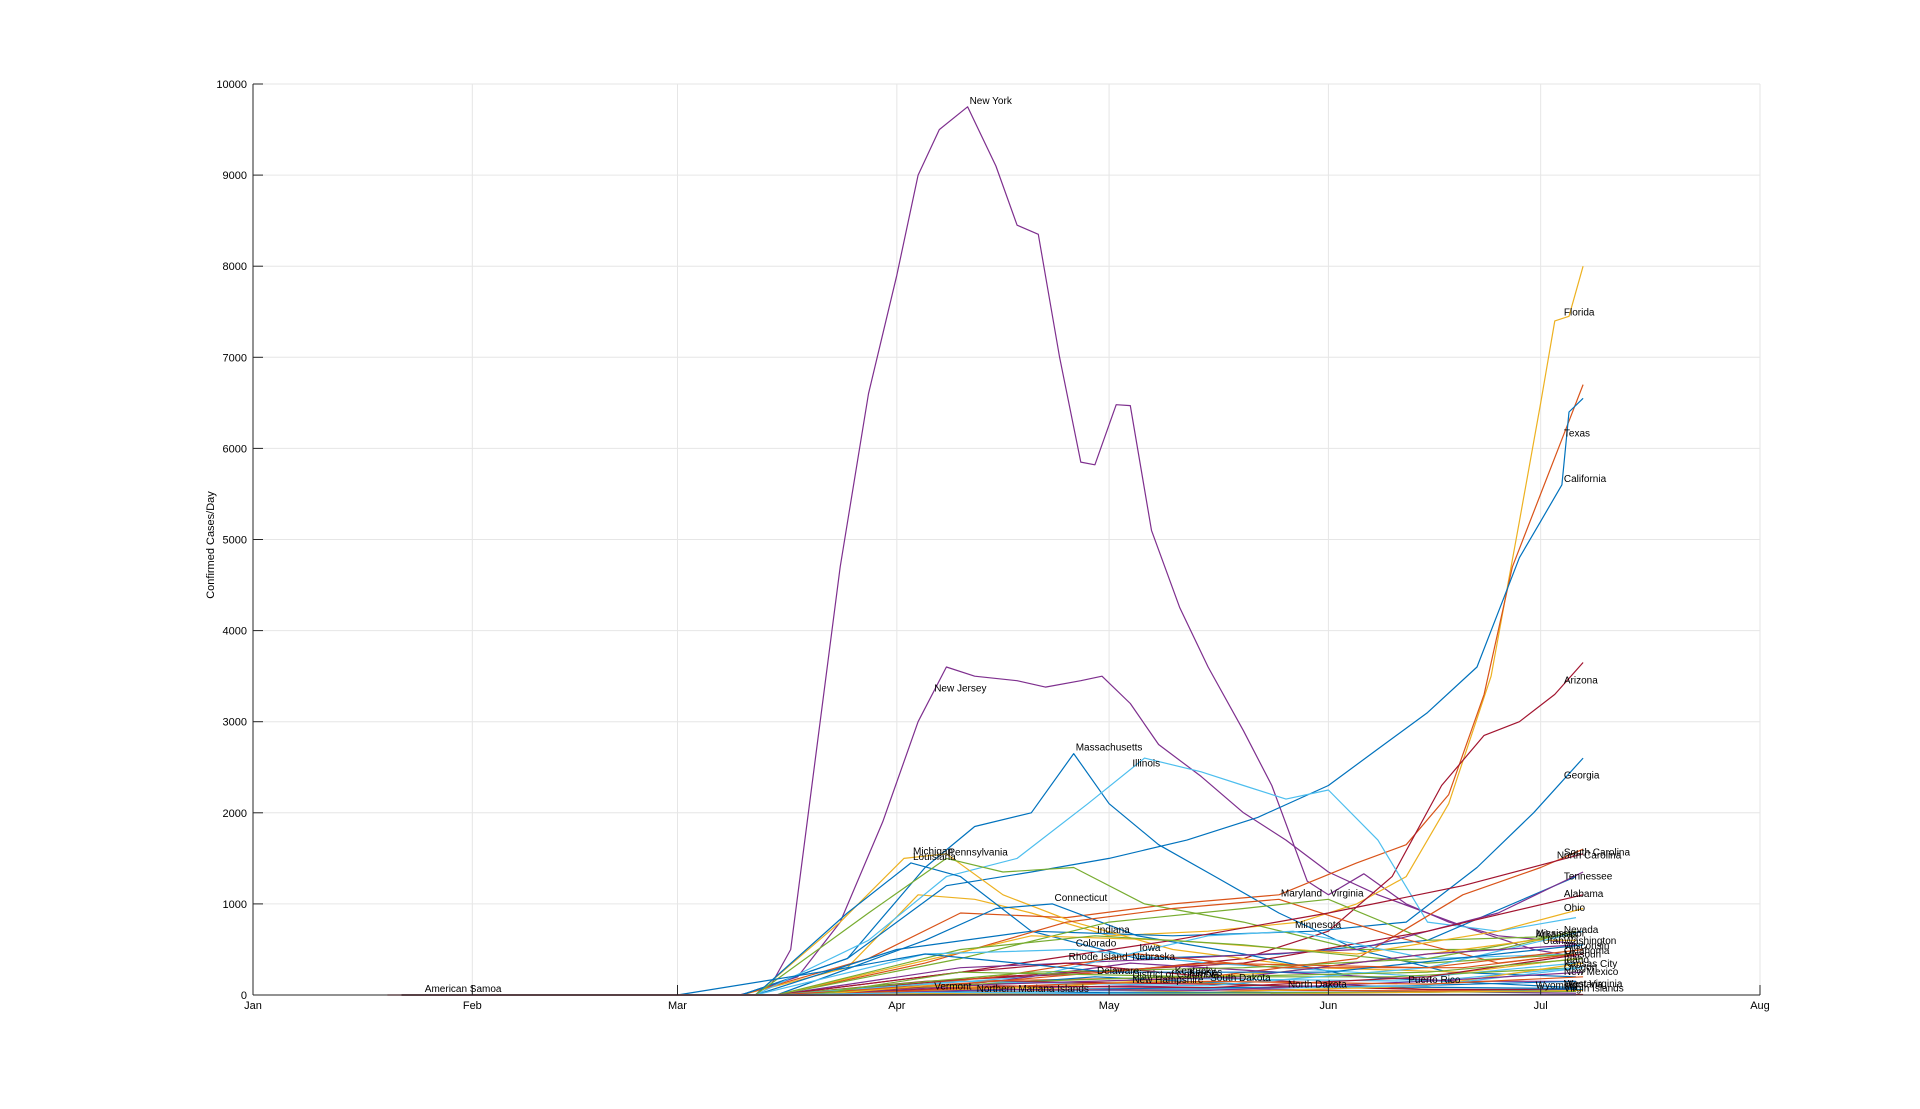  I want to click on series-label: Rhode Island, so click(1098, 957).